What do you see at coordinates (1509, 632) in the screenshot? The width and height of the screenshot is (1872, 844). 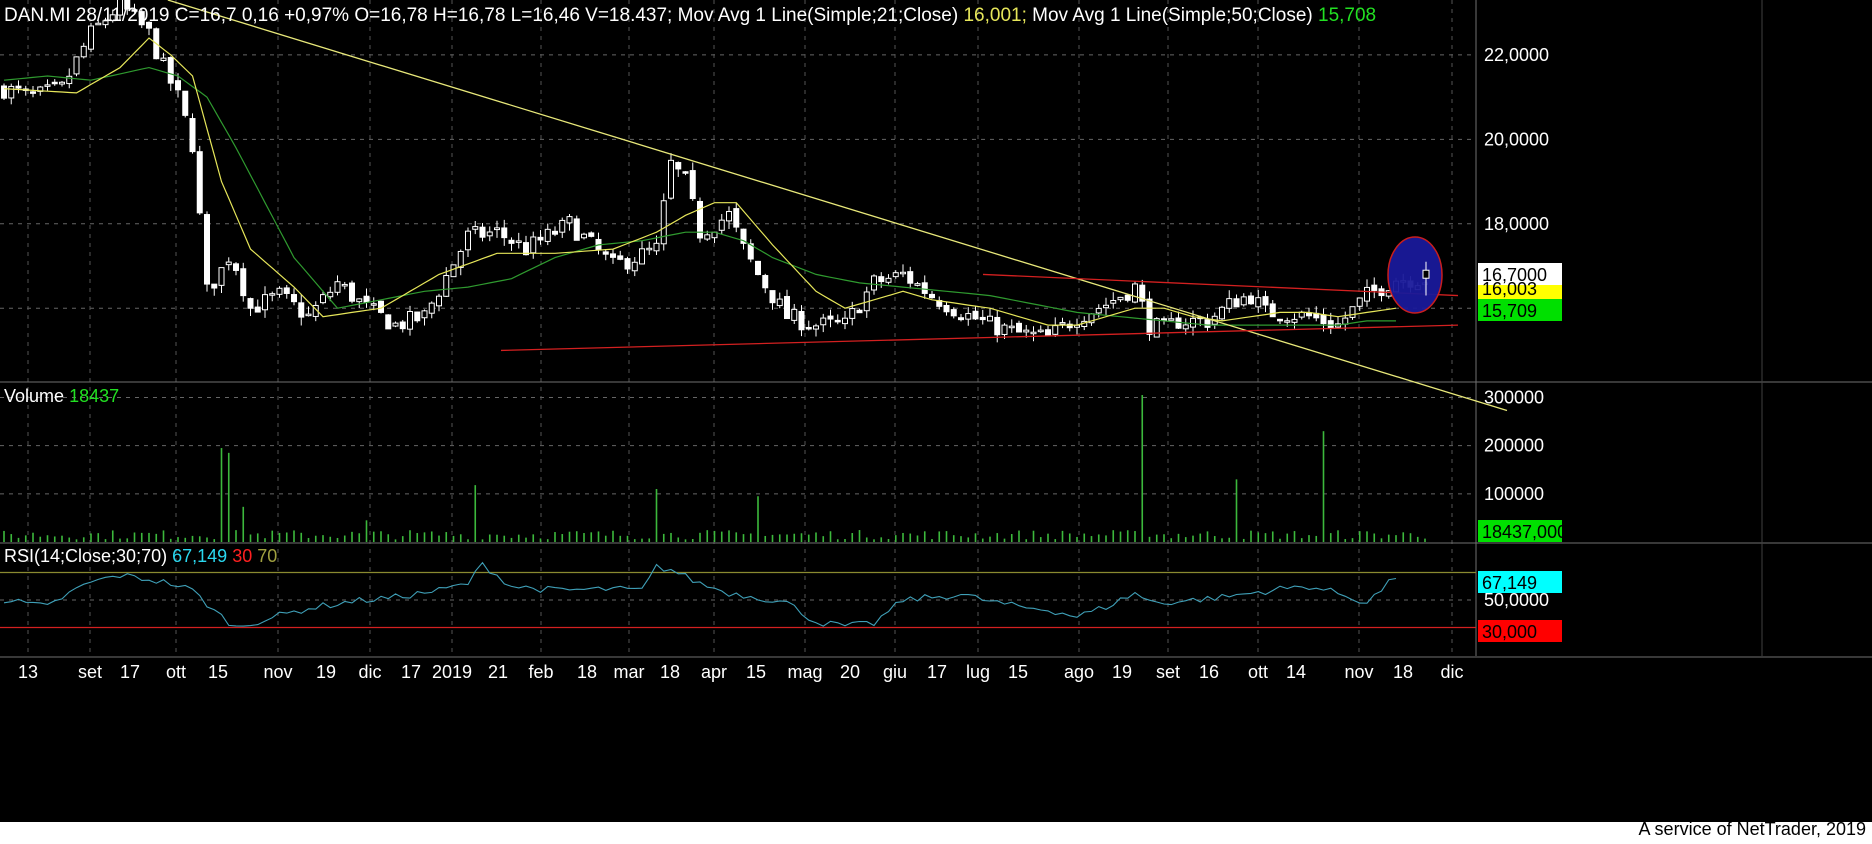 I see `rsi-low-tag-text: 30,000` at bounding box center [1509, 632].